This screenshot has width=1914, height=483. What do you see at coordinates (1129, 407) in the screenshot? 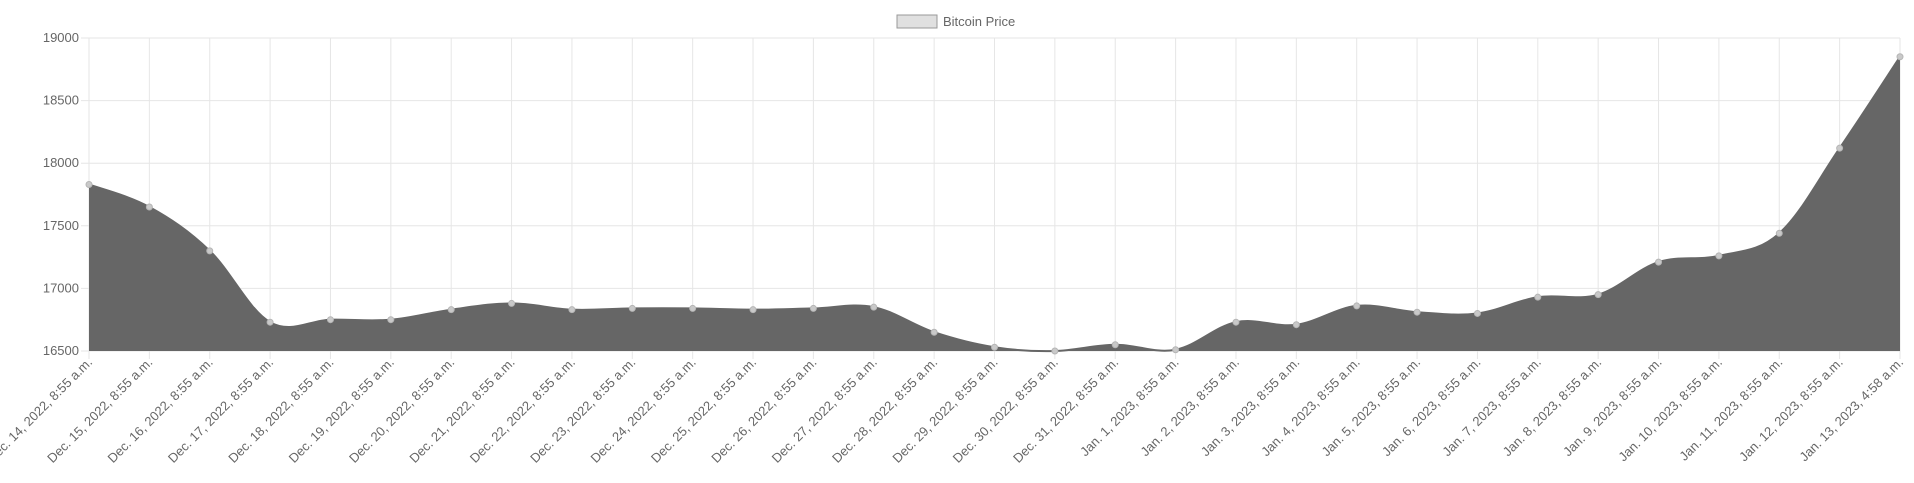
I see `x-tick-label: Jan. 1, 2023, 8:55 a.m.` at bounding box center [1129, 407].